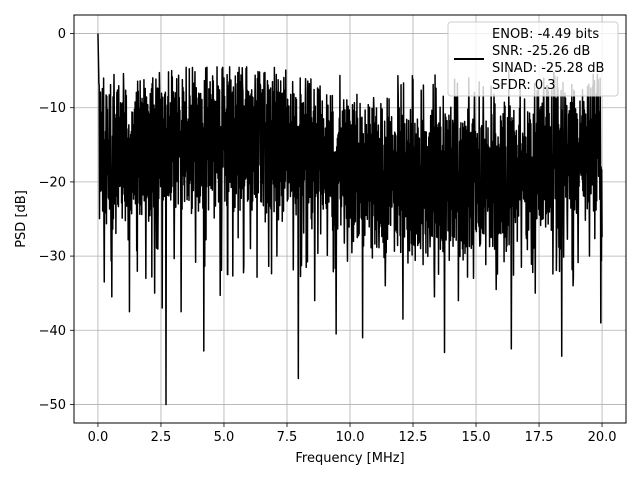  I want to click on legend-box, so click(533, 59).